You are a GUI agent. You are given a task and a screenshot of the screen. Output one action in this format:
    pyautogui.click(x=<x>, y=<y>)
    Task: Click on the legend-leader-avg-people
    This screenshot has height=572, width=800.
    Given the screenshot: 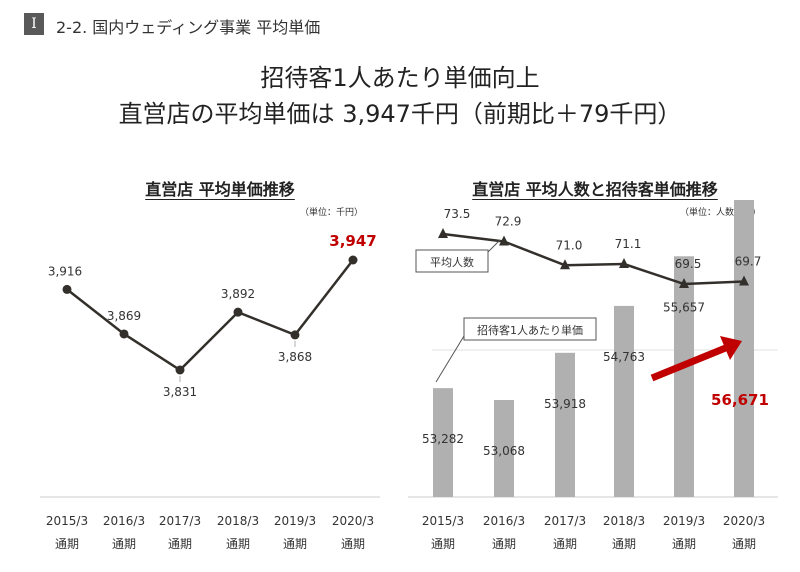 What is the action you would take?
    pyautogui.click(x=494, y=246)
    